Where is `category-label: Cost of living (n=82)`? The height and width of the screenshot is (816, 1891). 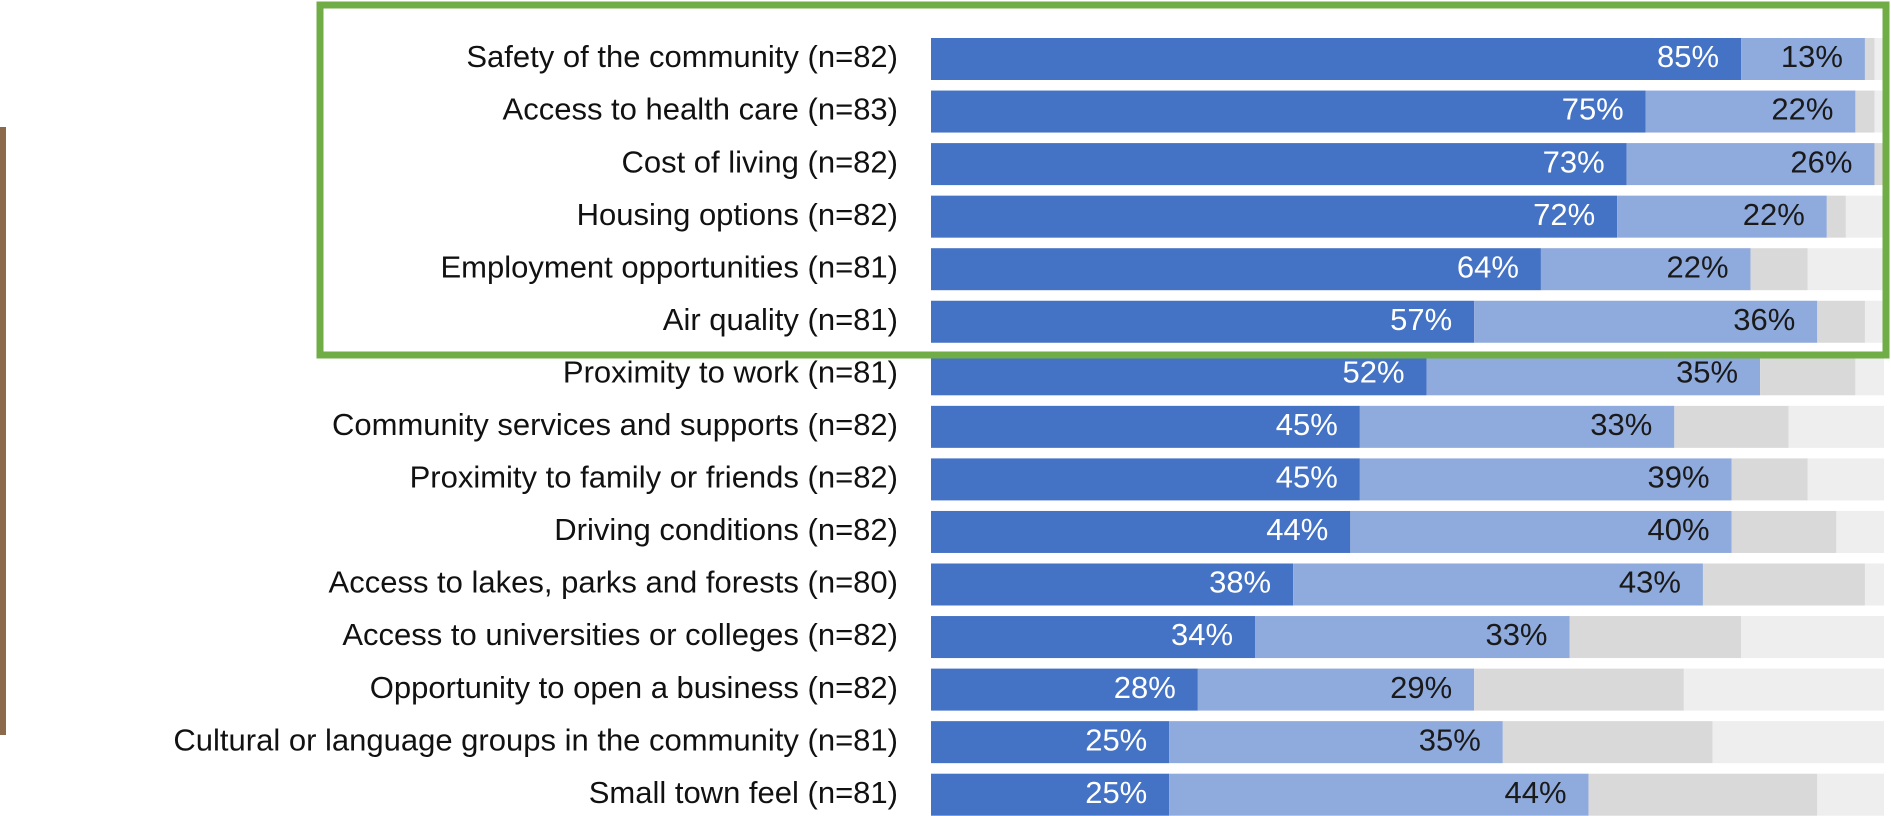 category-label: Cost of living (n=82) is located at coordinates (759, 161).